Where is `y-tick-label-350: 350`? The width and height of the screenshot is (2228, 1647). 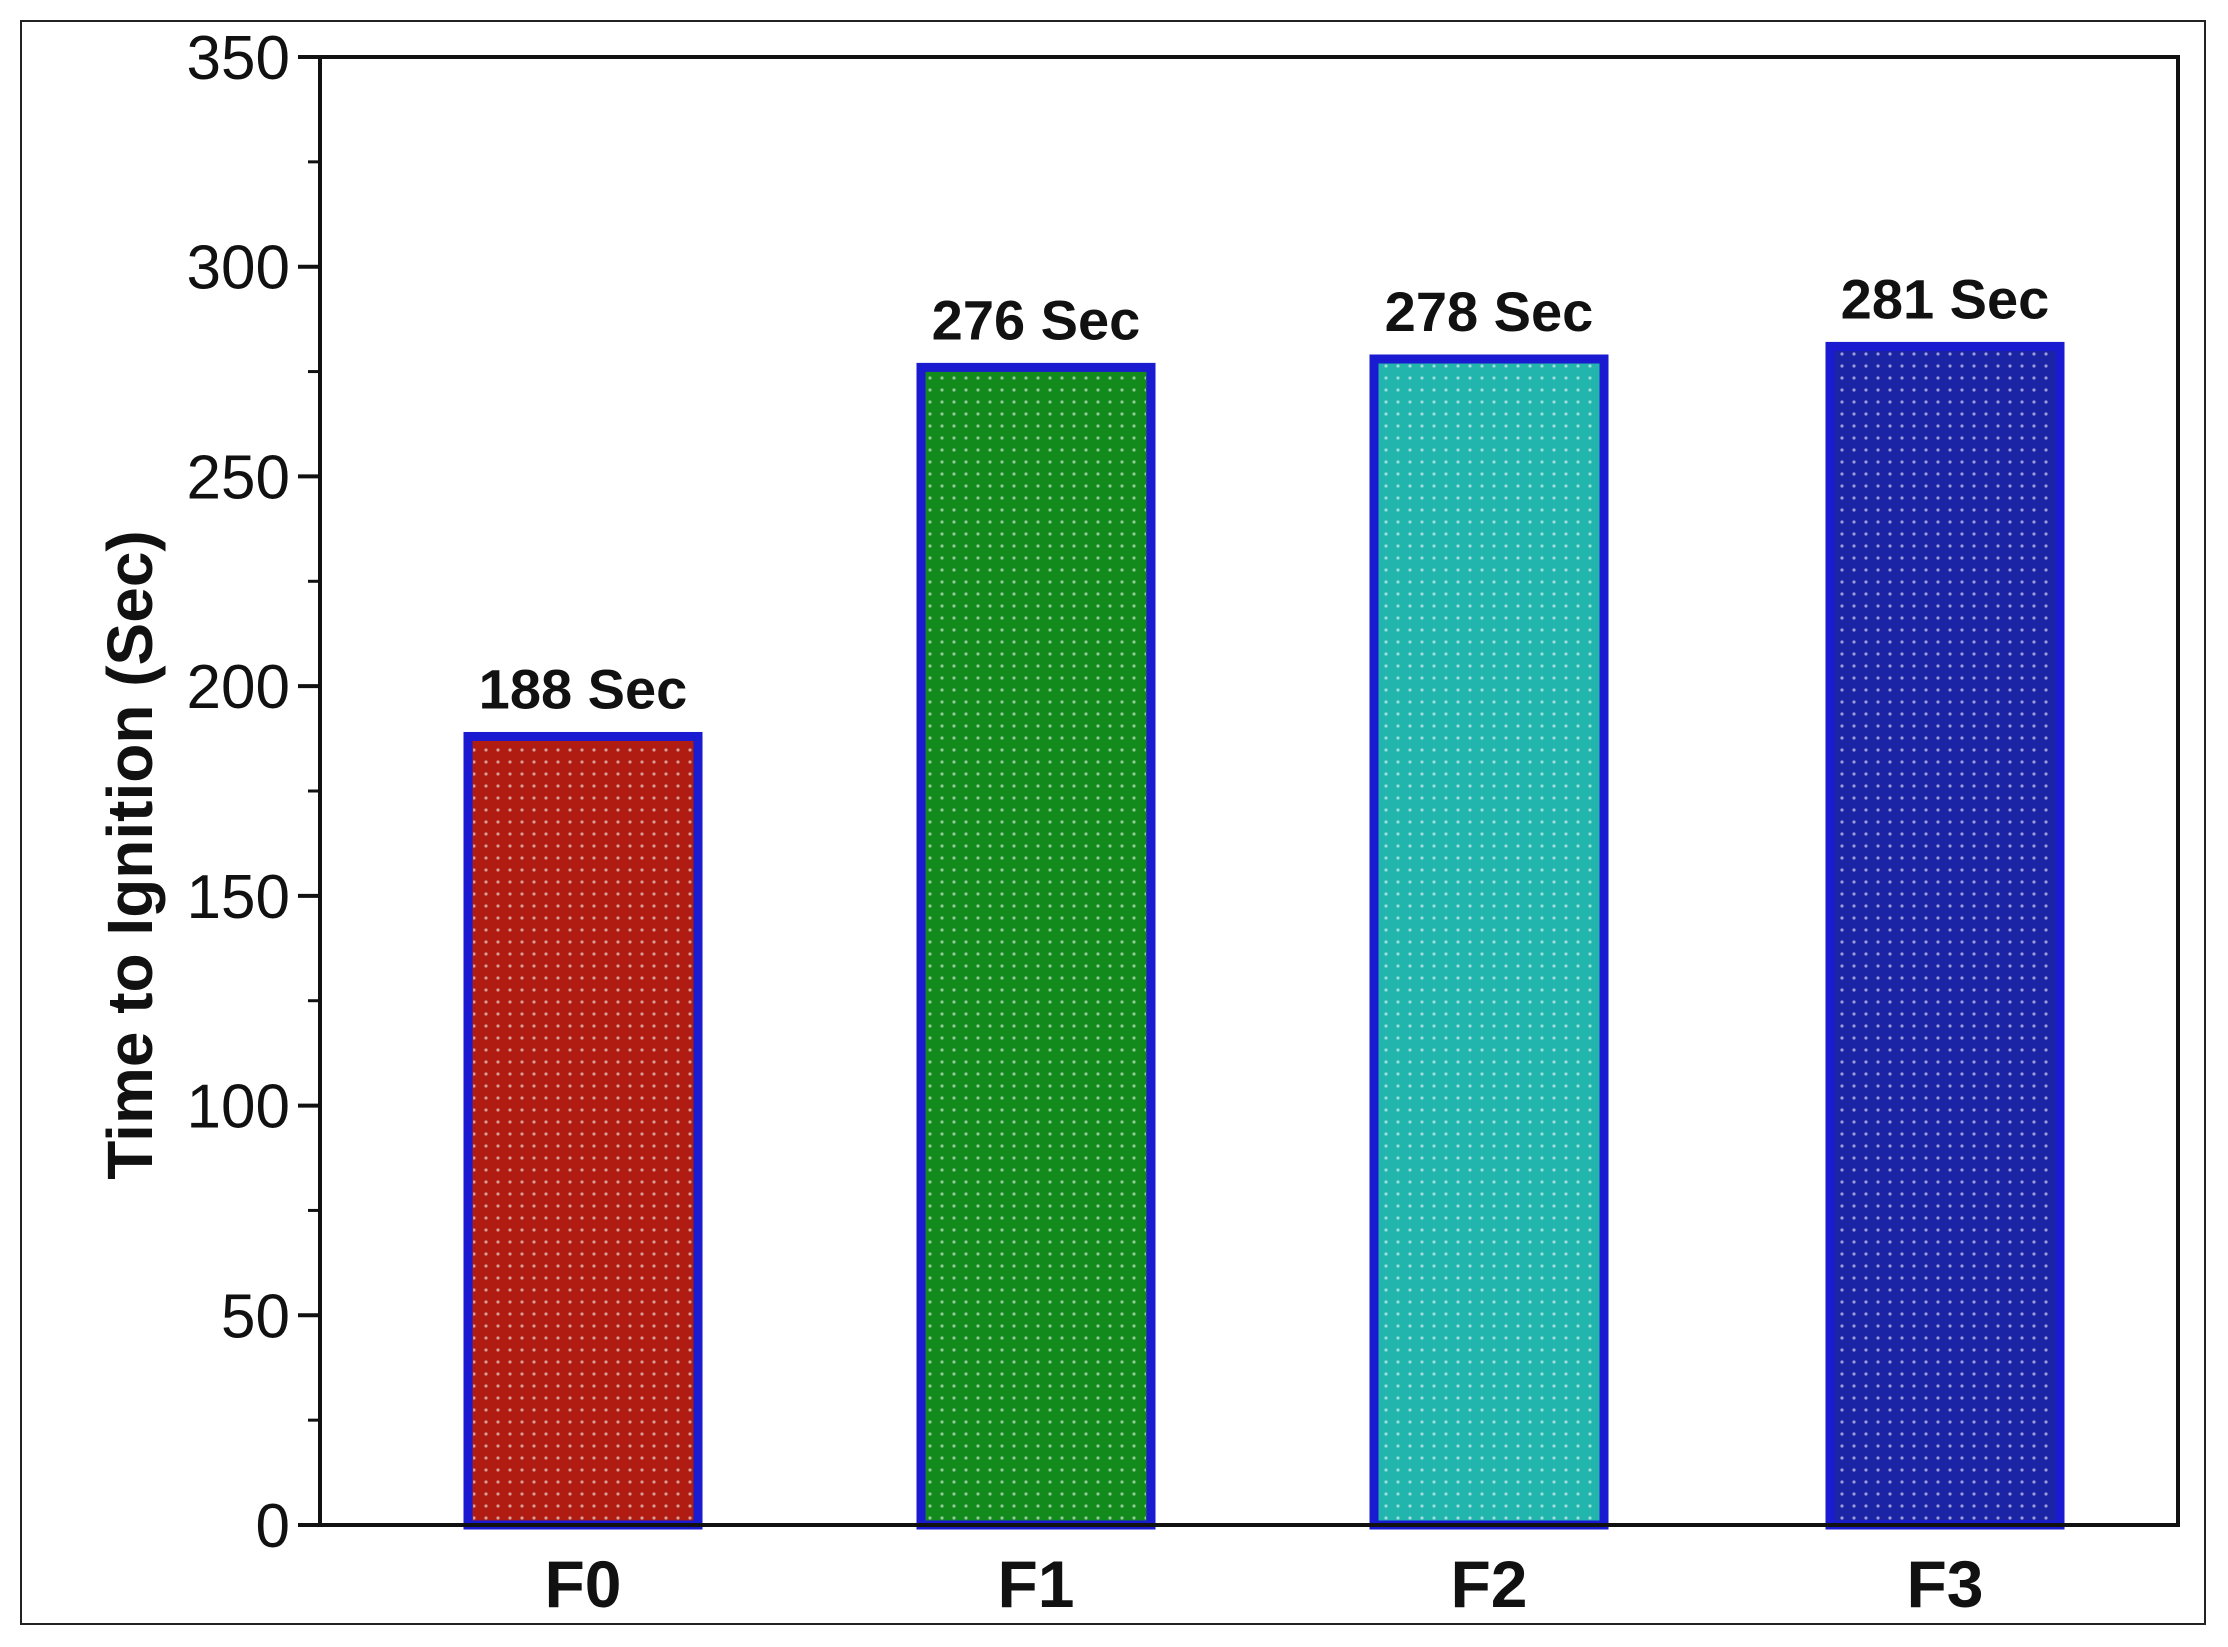 y-tick-label-350: 350 is located at coordinates (238, 58).